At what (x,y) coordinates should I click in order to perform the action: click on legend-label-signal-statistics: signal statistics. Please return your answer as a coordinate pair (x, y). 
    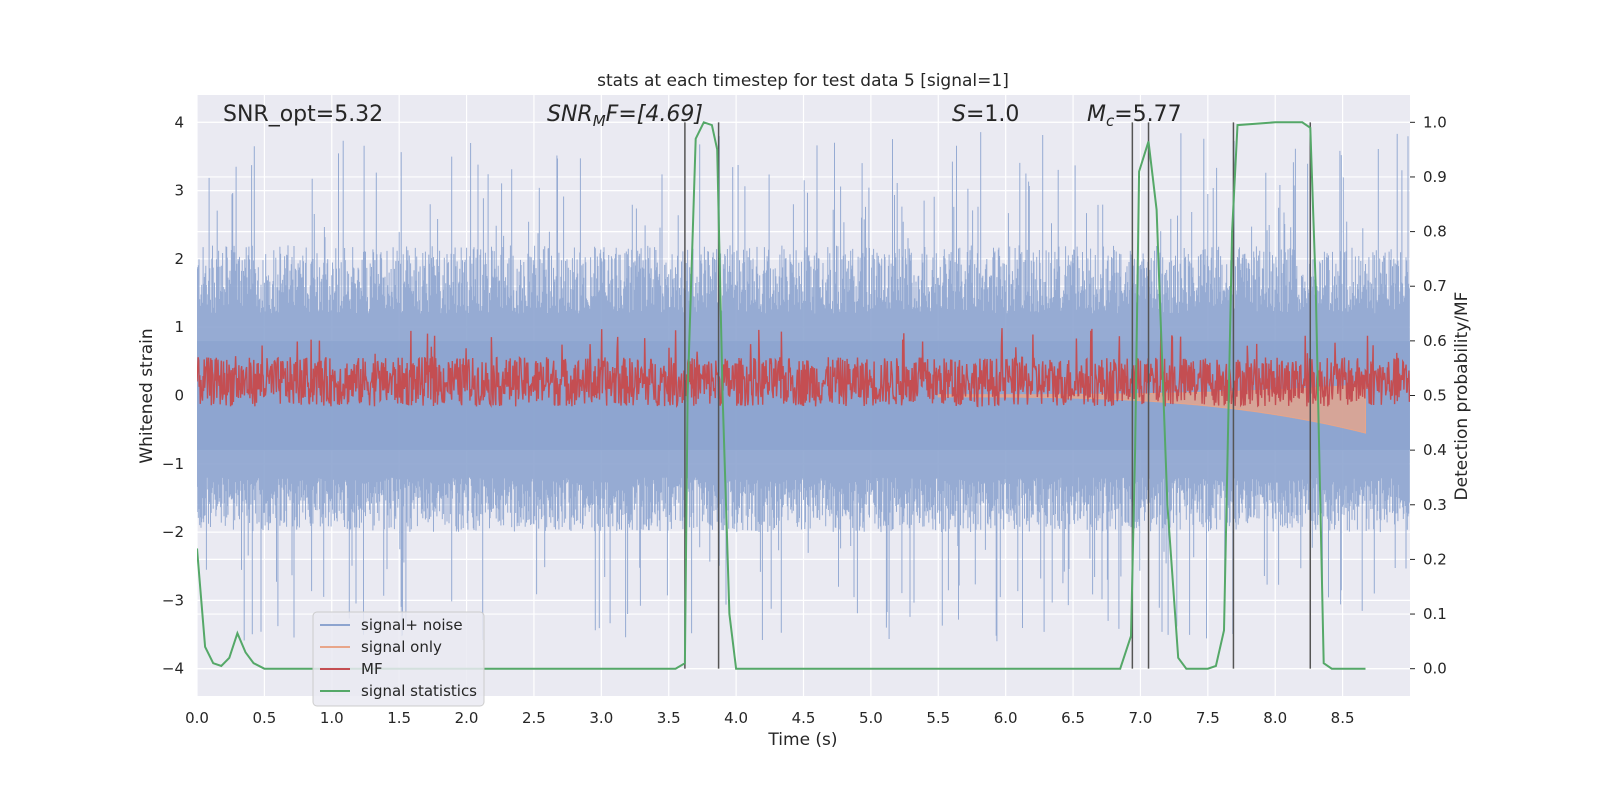
    Looking at the image, I should click on (419, 691).